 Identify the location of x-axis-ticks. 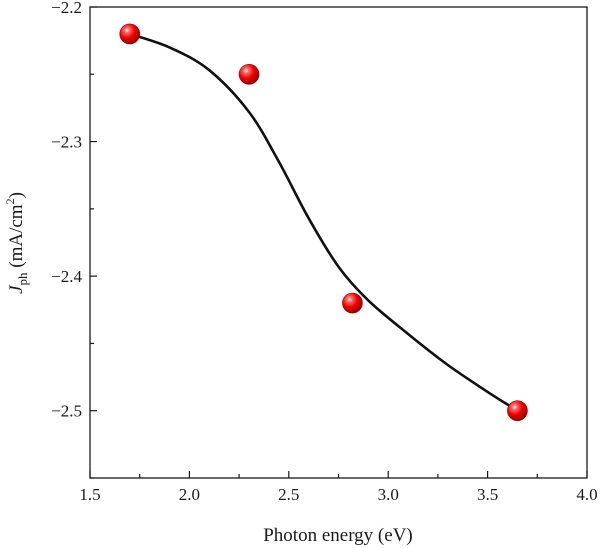
(338, 474).